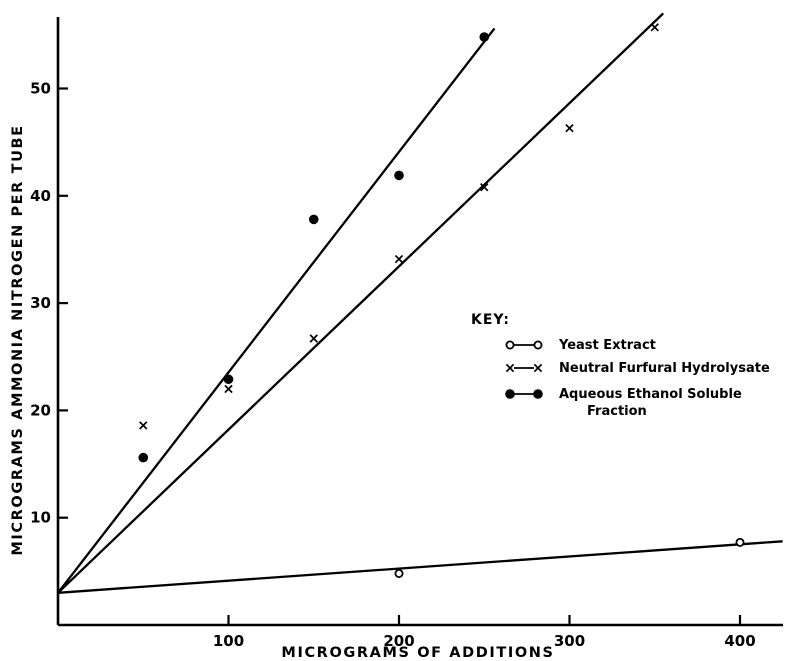 The image size is (788, 661). What do you see at coordinates (569, 641) in the screenshot?
I see `x-tick-label: 300` at bounding box center [569, 641].